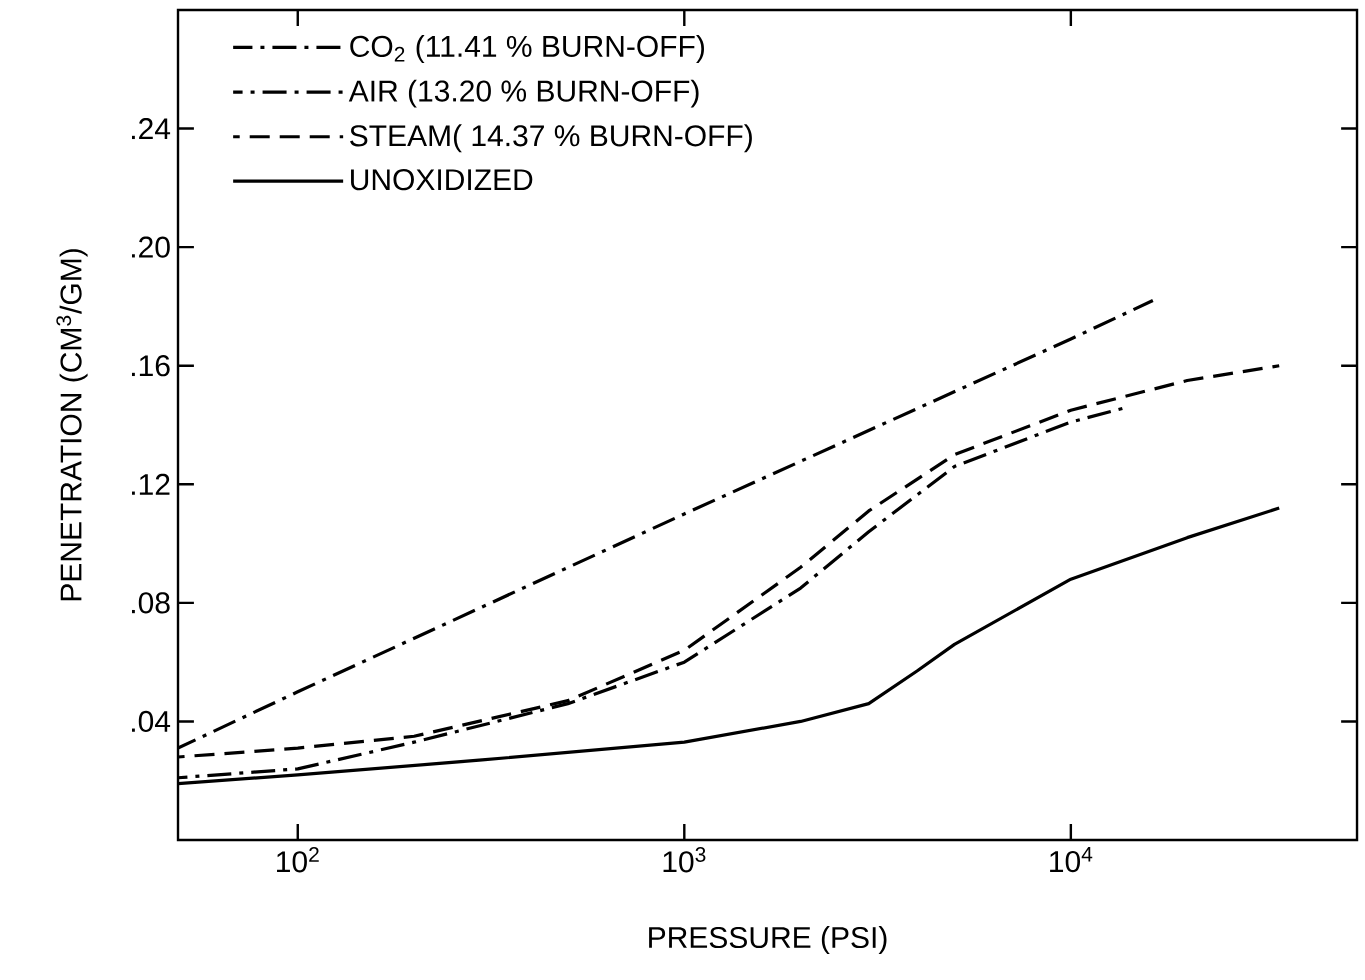  Describe the element at coordinates (523, 93) in the screenshot. I see `legend-label: AIR (13.20 % BURN-OFF)` at that location.